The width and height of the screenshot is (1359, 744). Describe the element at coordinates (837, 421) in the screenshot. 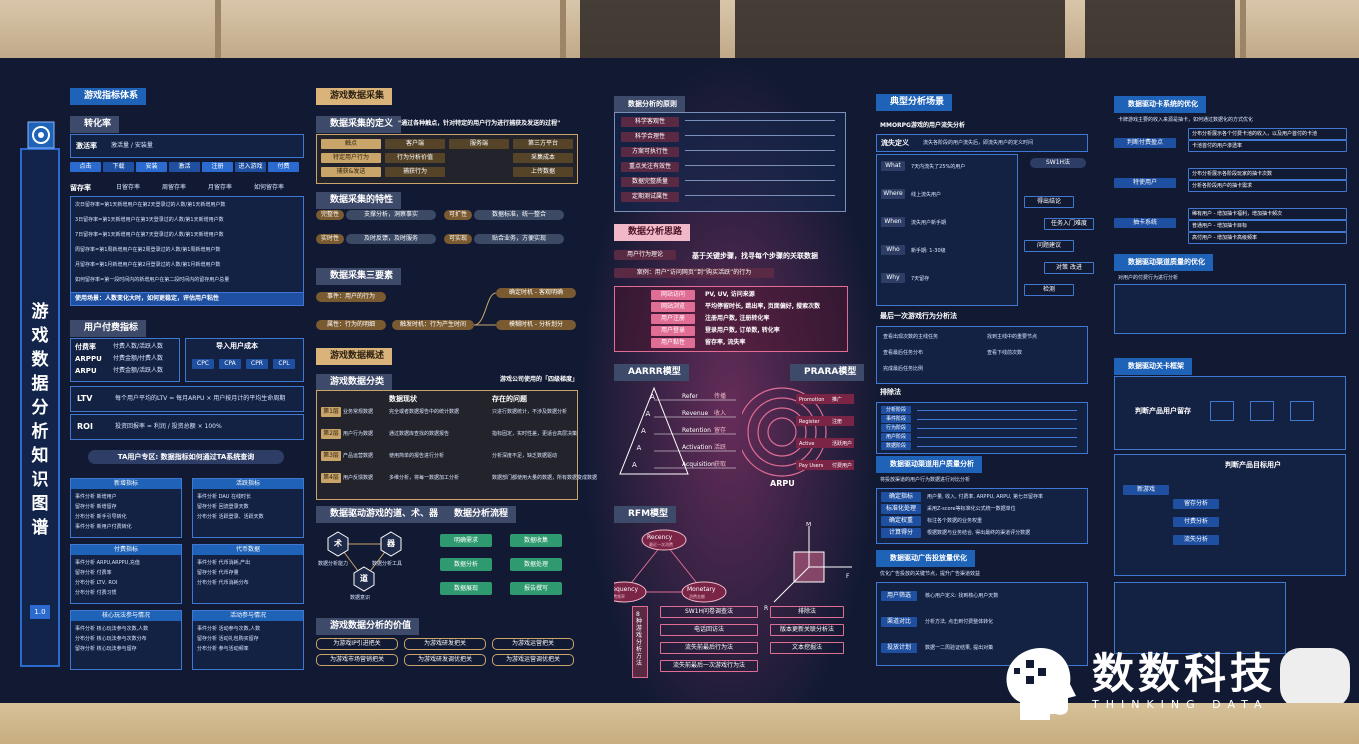

I see `prara-cn: 注册` at that location.